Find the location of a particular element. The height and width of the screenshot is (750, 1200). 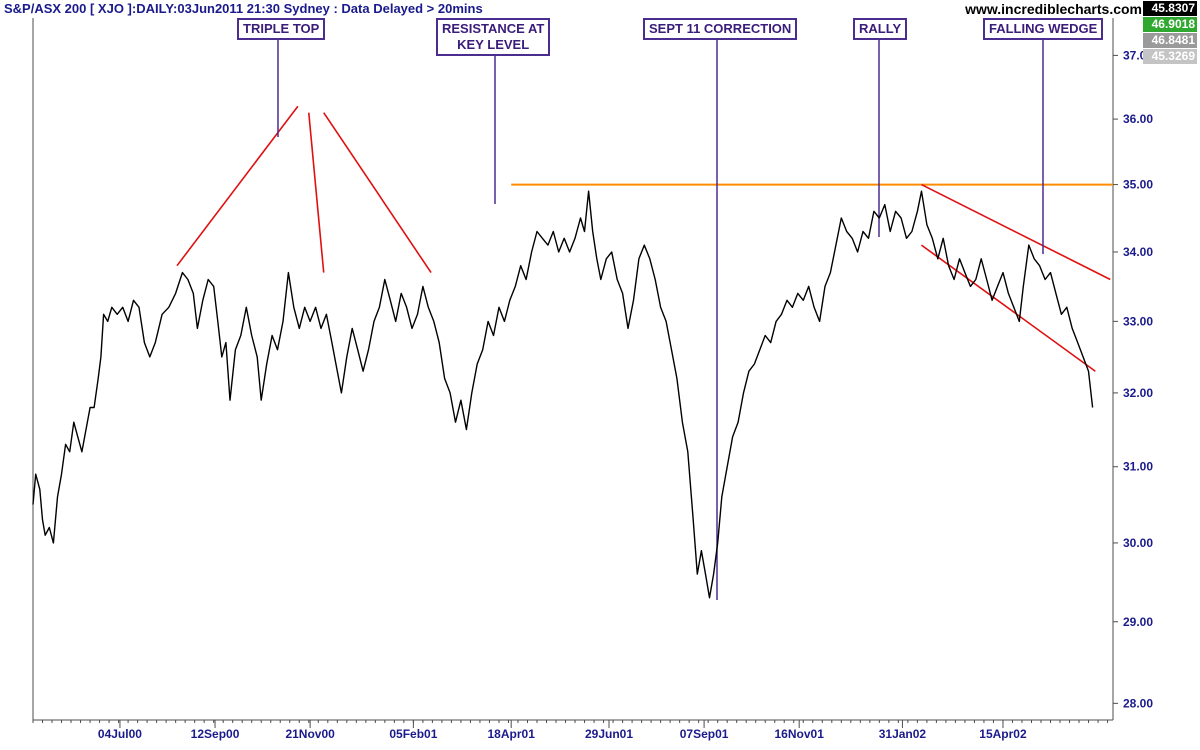

callout-sept11-correction: SEPT 11 CORRECTION is located at coordinates (720, 29).